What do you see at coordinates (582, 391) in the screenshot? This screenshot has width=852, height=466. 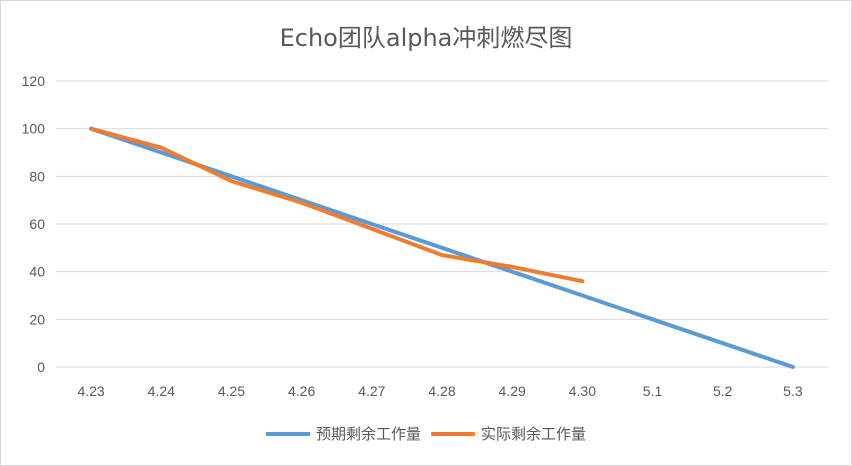 I see `x-tick-label: 4.30` at bounding box center [582, 391].